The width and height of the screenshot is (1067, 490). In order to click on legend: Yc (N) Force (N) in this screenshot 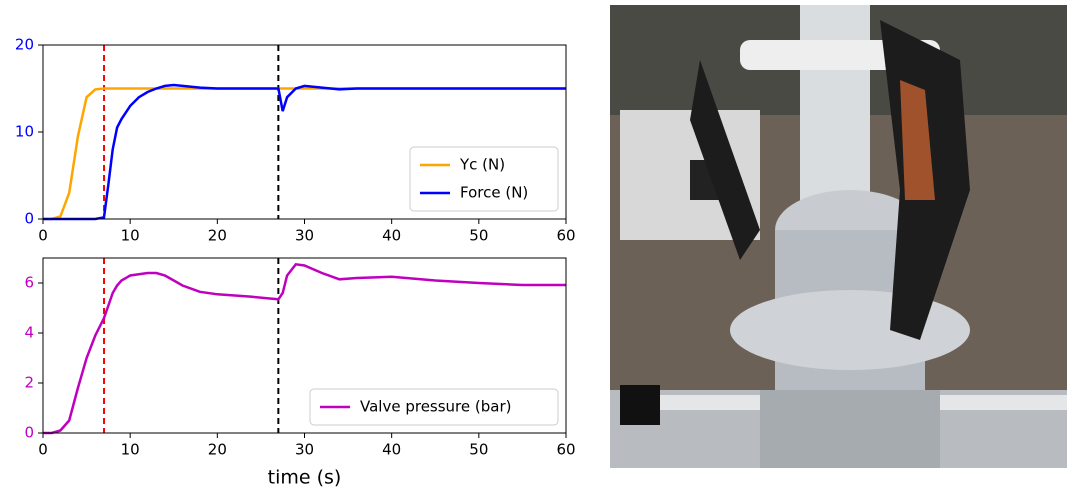, I will do `click(484, 179)`.